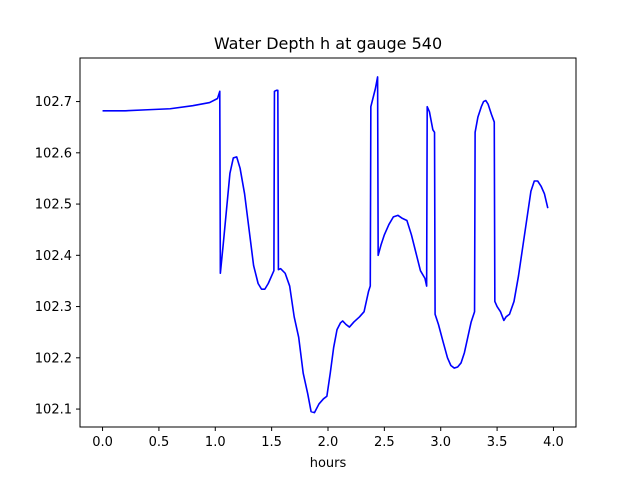 Image resolution: width=640 pixels, height=480 pixels. Describe the element at coordinates (215, 442) in the screenshot. I see `x-tick-label: 1.0` at that location.